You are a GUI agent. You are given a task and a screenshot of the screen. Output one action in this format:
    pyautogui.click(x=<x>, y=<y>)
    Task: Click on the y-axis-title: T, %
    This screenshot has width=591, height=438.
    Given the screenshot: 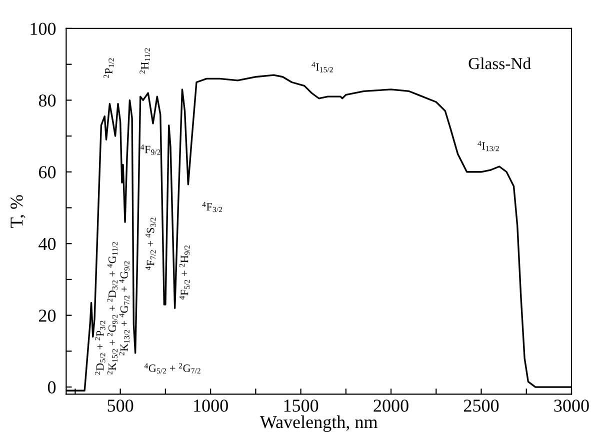 What is the action you would take?
    pyautogui.click(x=18, y=211)
    